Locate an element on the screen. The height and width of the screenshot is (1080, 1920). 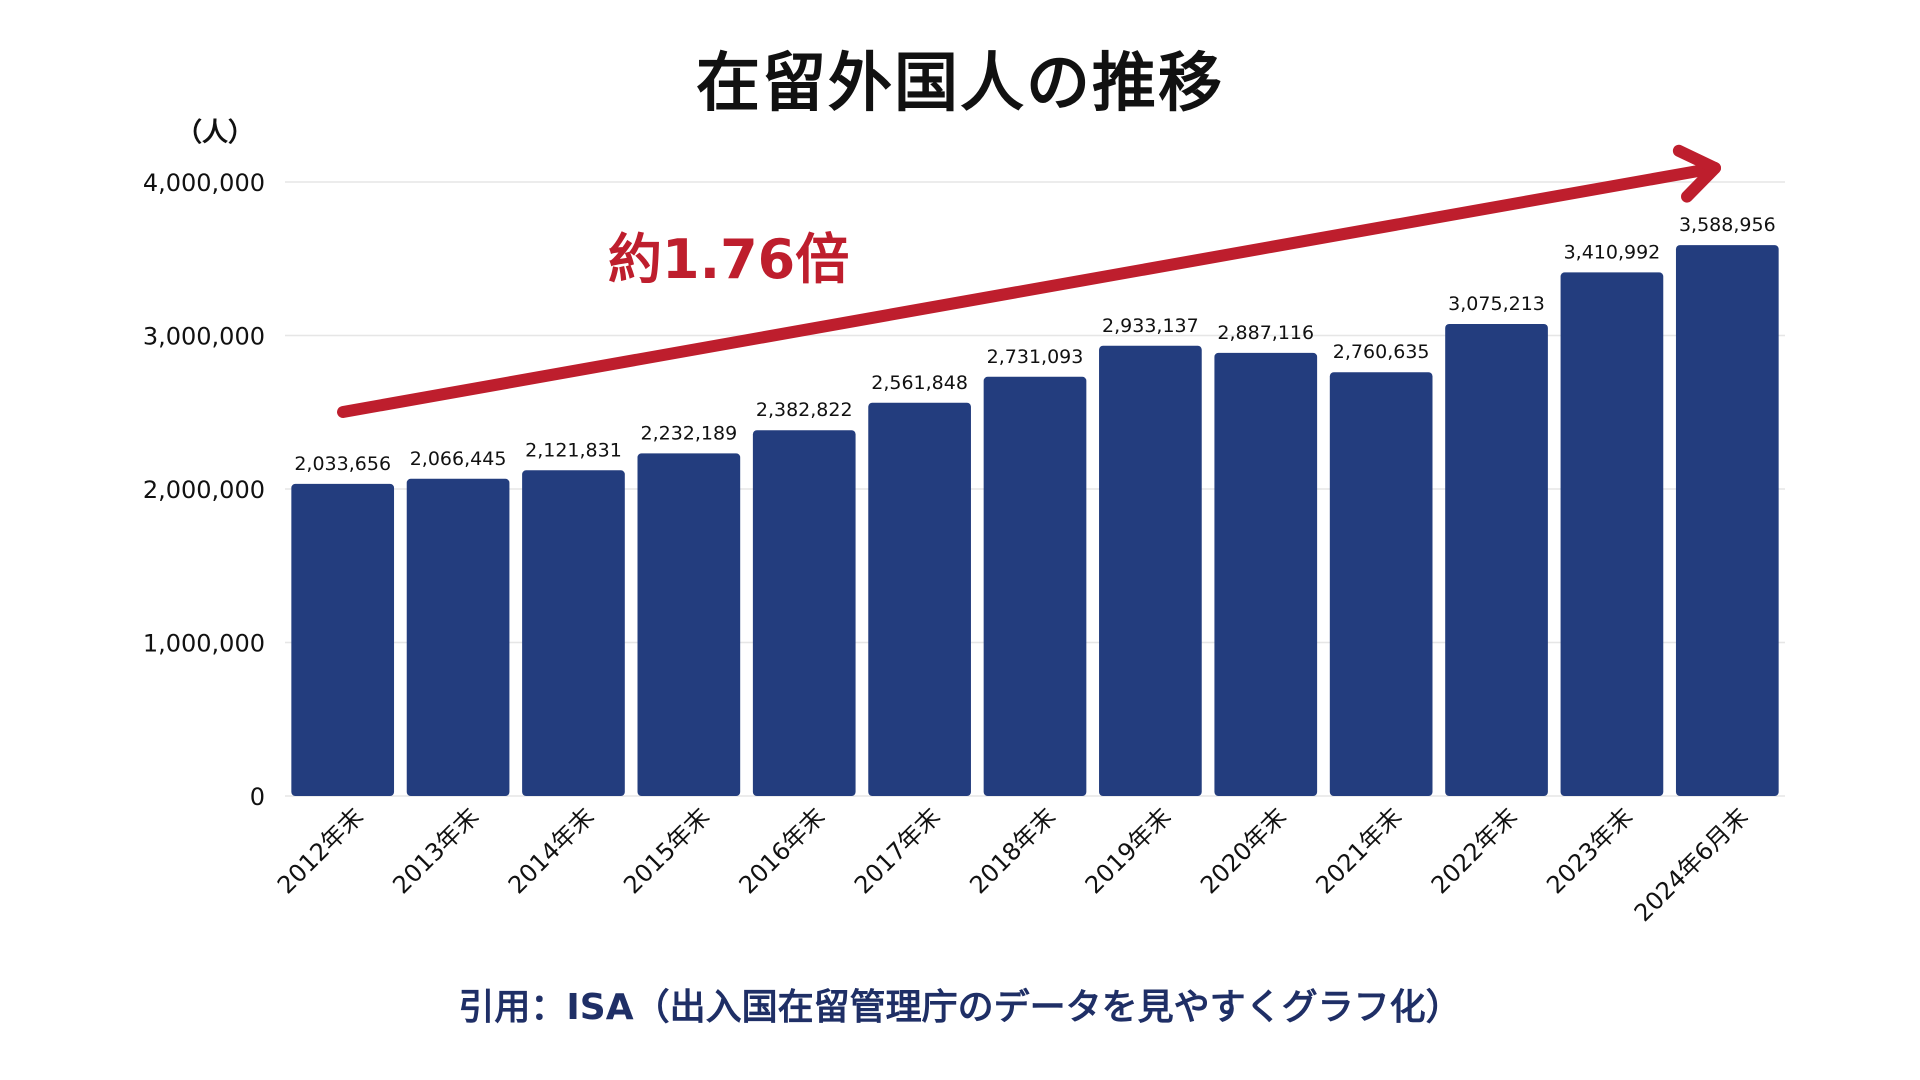
x-tick-label: 2016年末 is located at coordinates (782, 850).